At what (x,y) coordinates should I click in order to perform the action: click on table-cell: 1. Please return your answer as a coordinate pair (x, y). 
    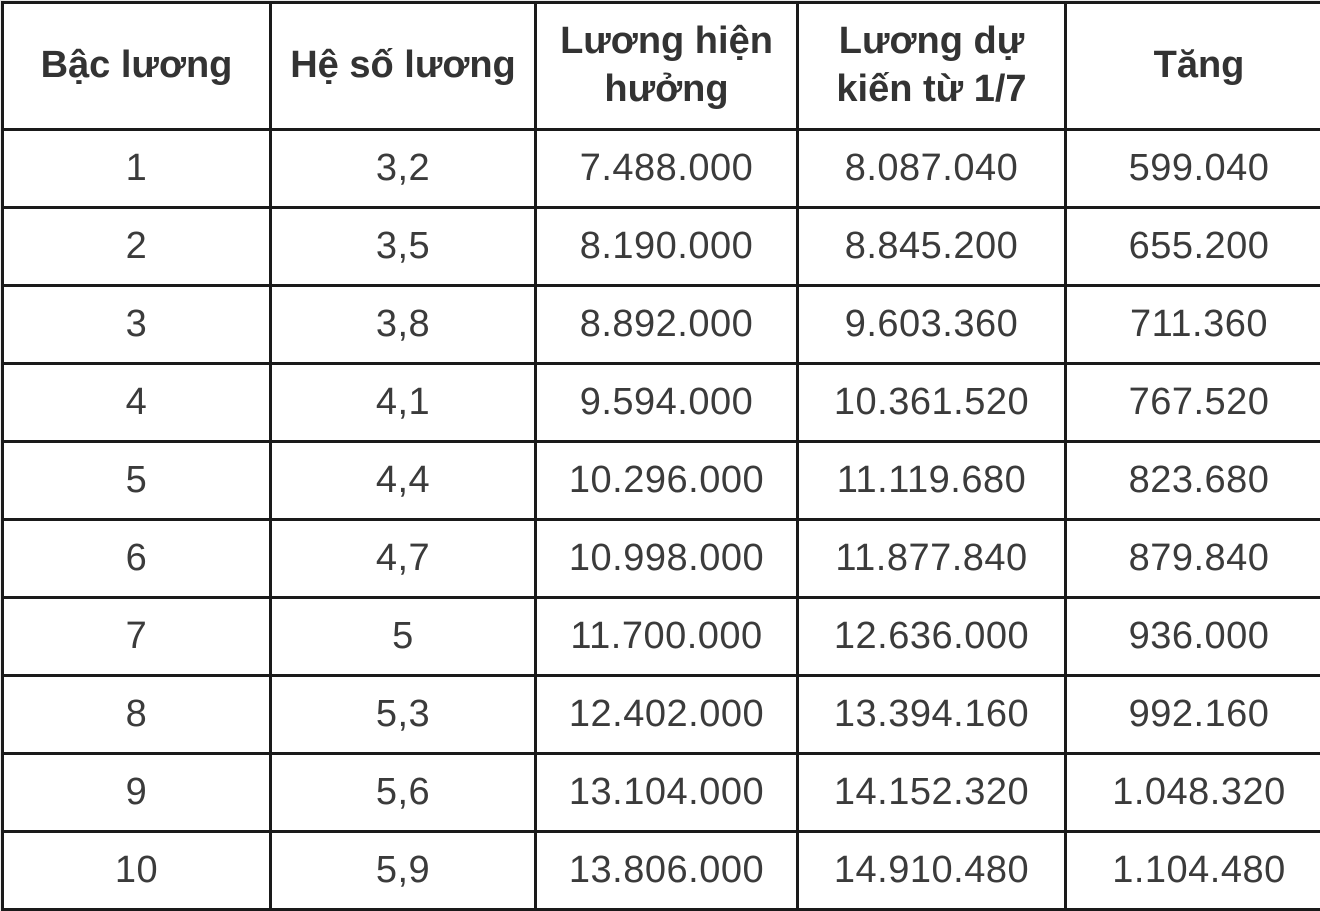
    Looking at the image, I should click on (137, 169).